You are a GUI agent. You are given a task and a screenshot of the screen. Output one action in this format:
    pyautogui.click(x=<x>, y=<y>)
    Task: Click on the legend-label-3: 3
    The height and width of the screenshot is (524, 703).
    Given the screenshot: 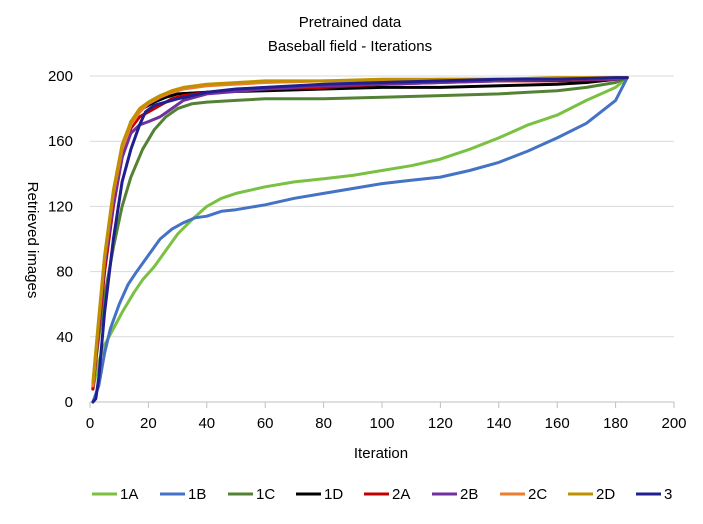 What is the action you would take?
    pyautogui.click(x=668, y=494)
    